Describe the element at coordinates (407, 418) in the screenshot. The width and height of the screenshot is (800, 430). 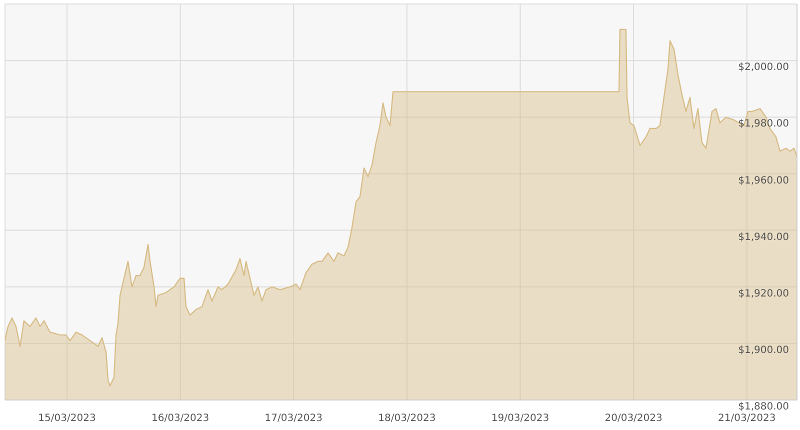
I see `x-tick-label: 18/03/2023` at that location.